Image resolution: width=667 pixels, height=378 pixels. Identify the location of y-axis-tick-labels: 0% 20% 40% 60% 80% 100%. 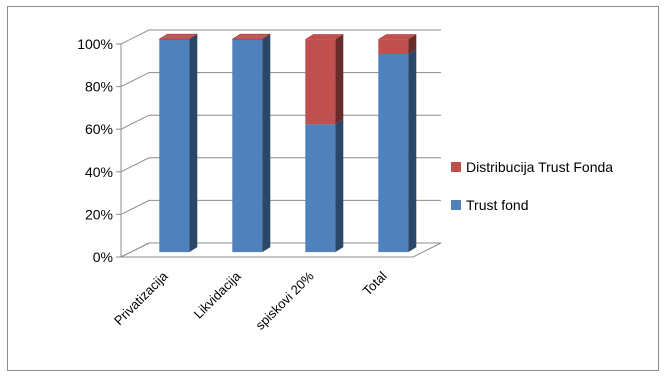
(95, 150).